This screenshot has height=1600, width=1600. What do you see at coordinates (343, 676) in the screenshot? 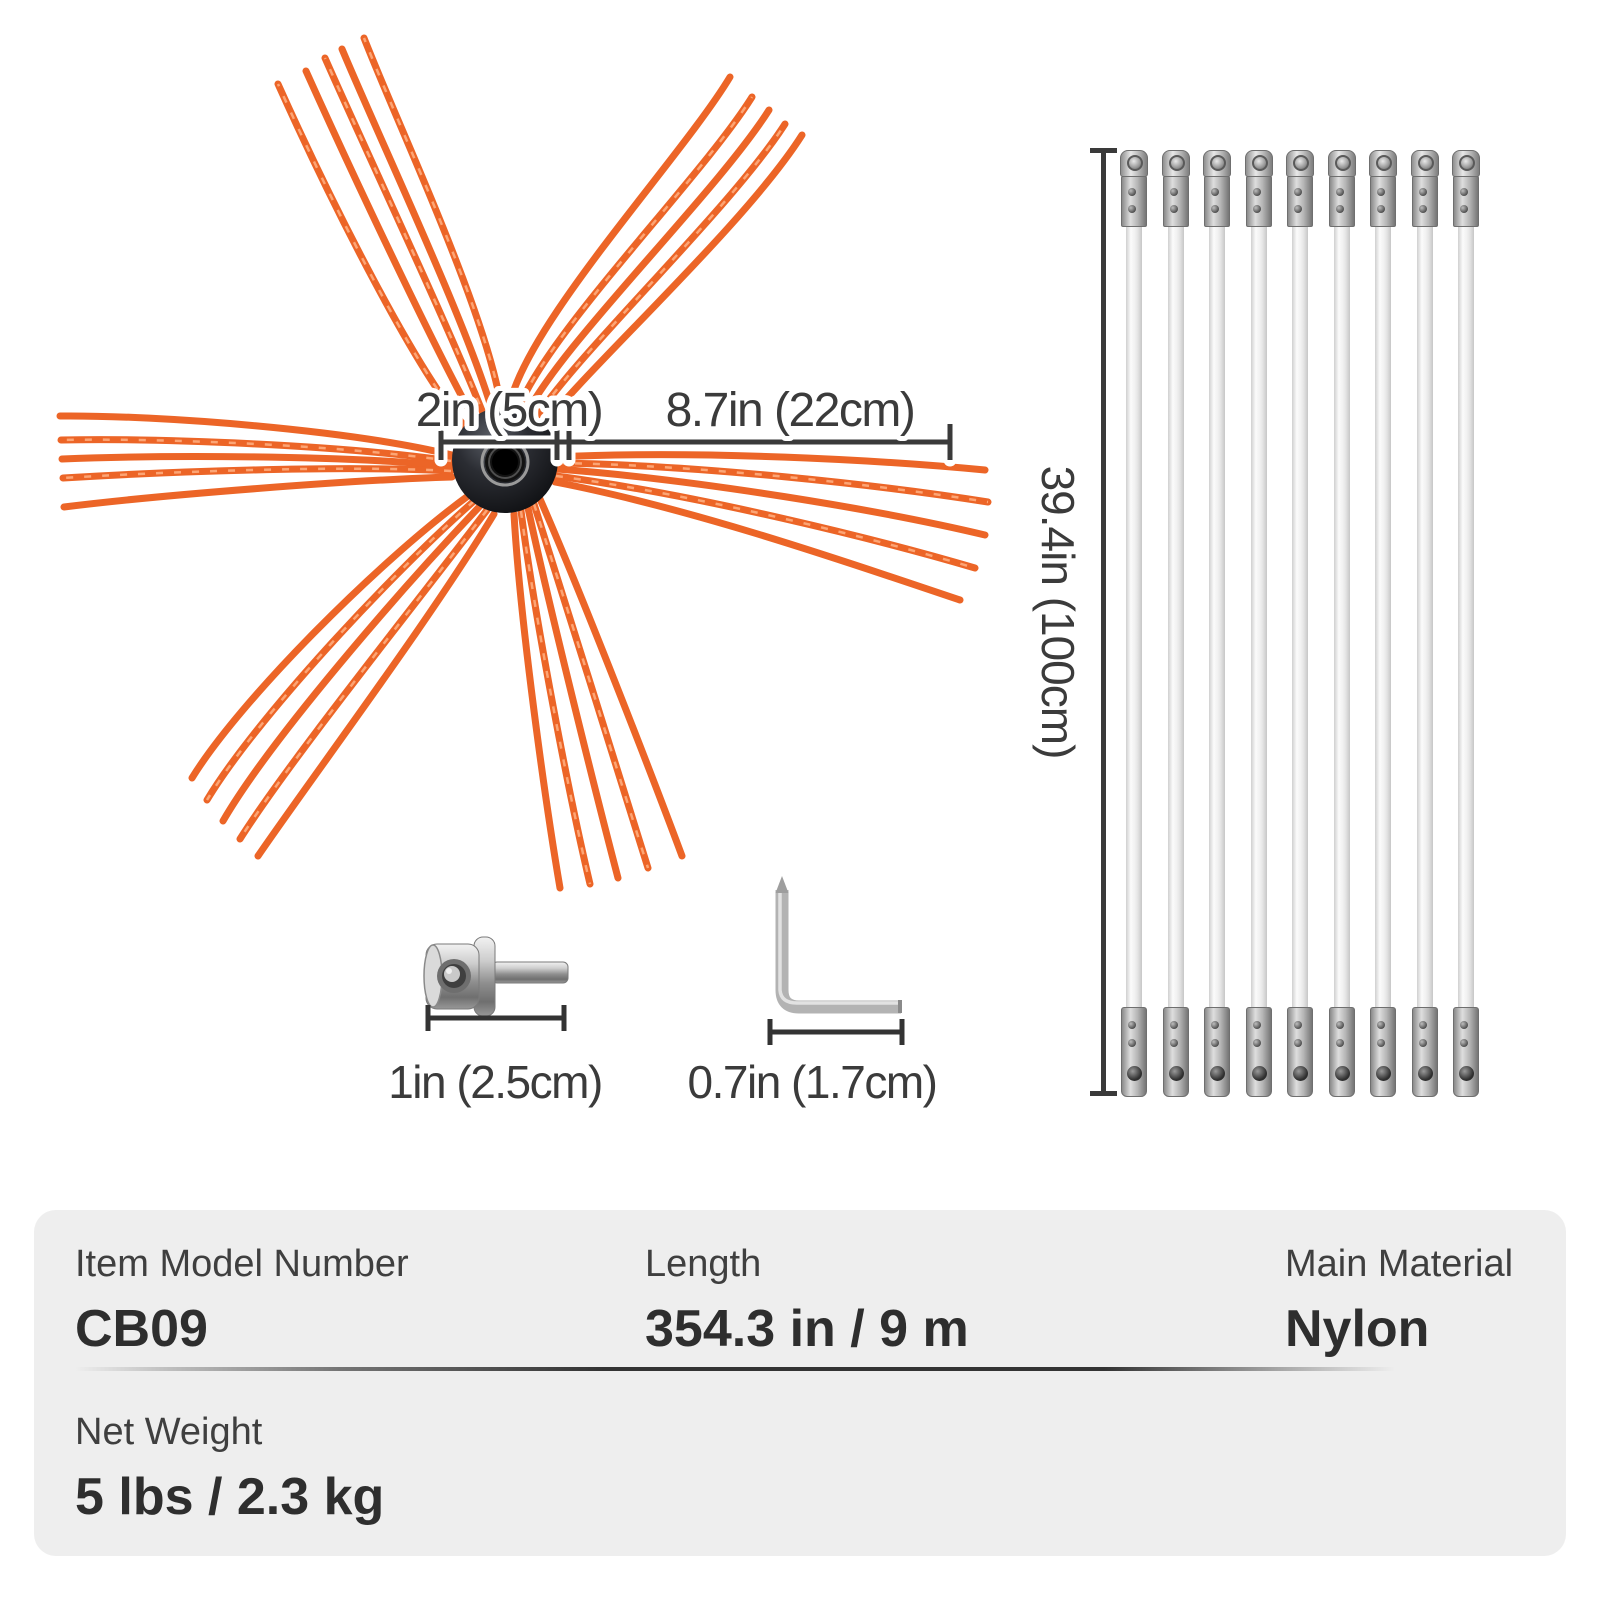
I see `bristle-fan-lower-left` at bounding box center [343, 676].